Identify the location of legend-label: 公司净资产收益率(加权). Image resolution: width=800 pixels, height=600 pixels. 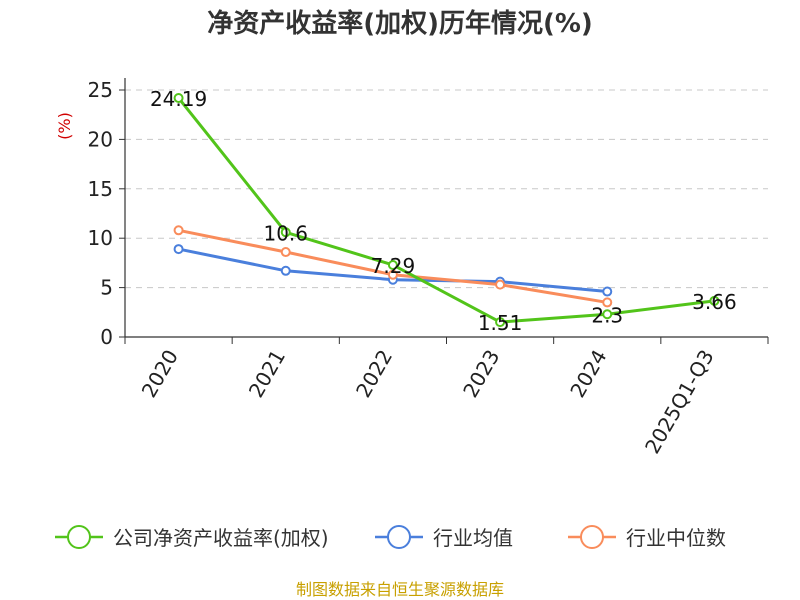
(221, 538).